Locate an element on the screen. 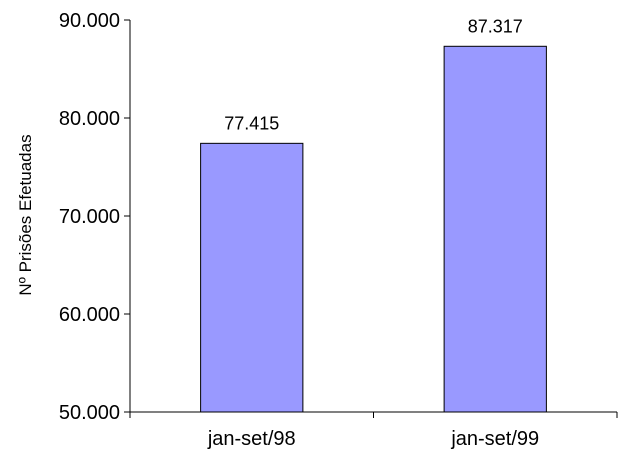 This screenshot has width=636, height=457. y-axis-title: Nº Prisões Efetuadas is located at coordinates (25, 214).